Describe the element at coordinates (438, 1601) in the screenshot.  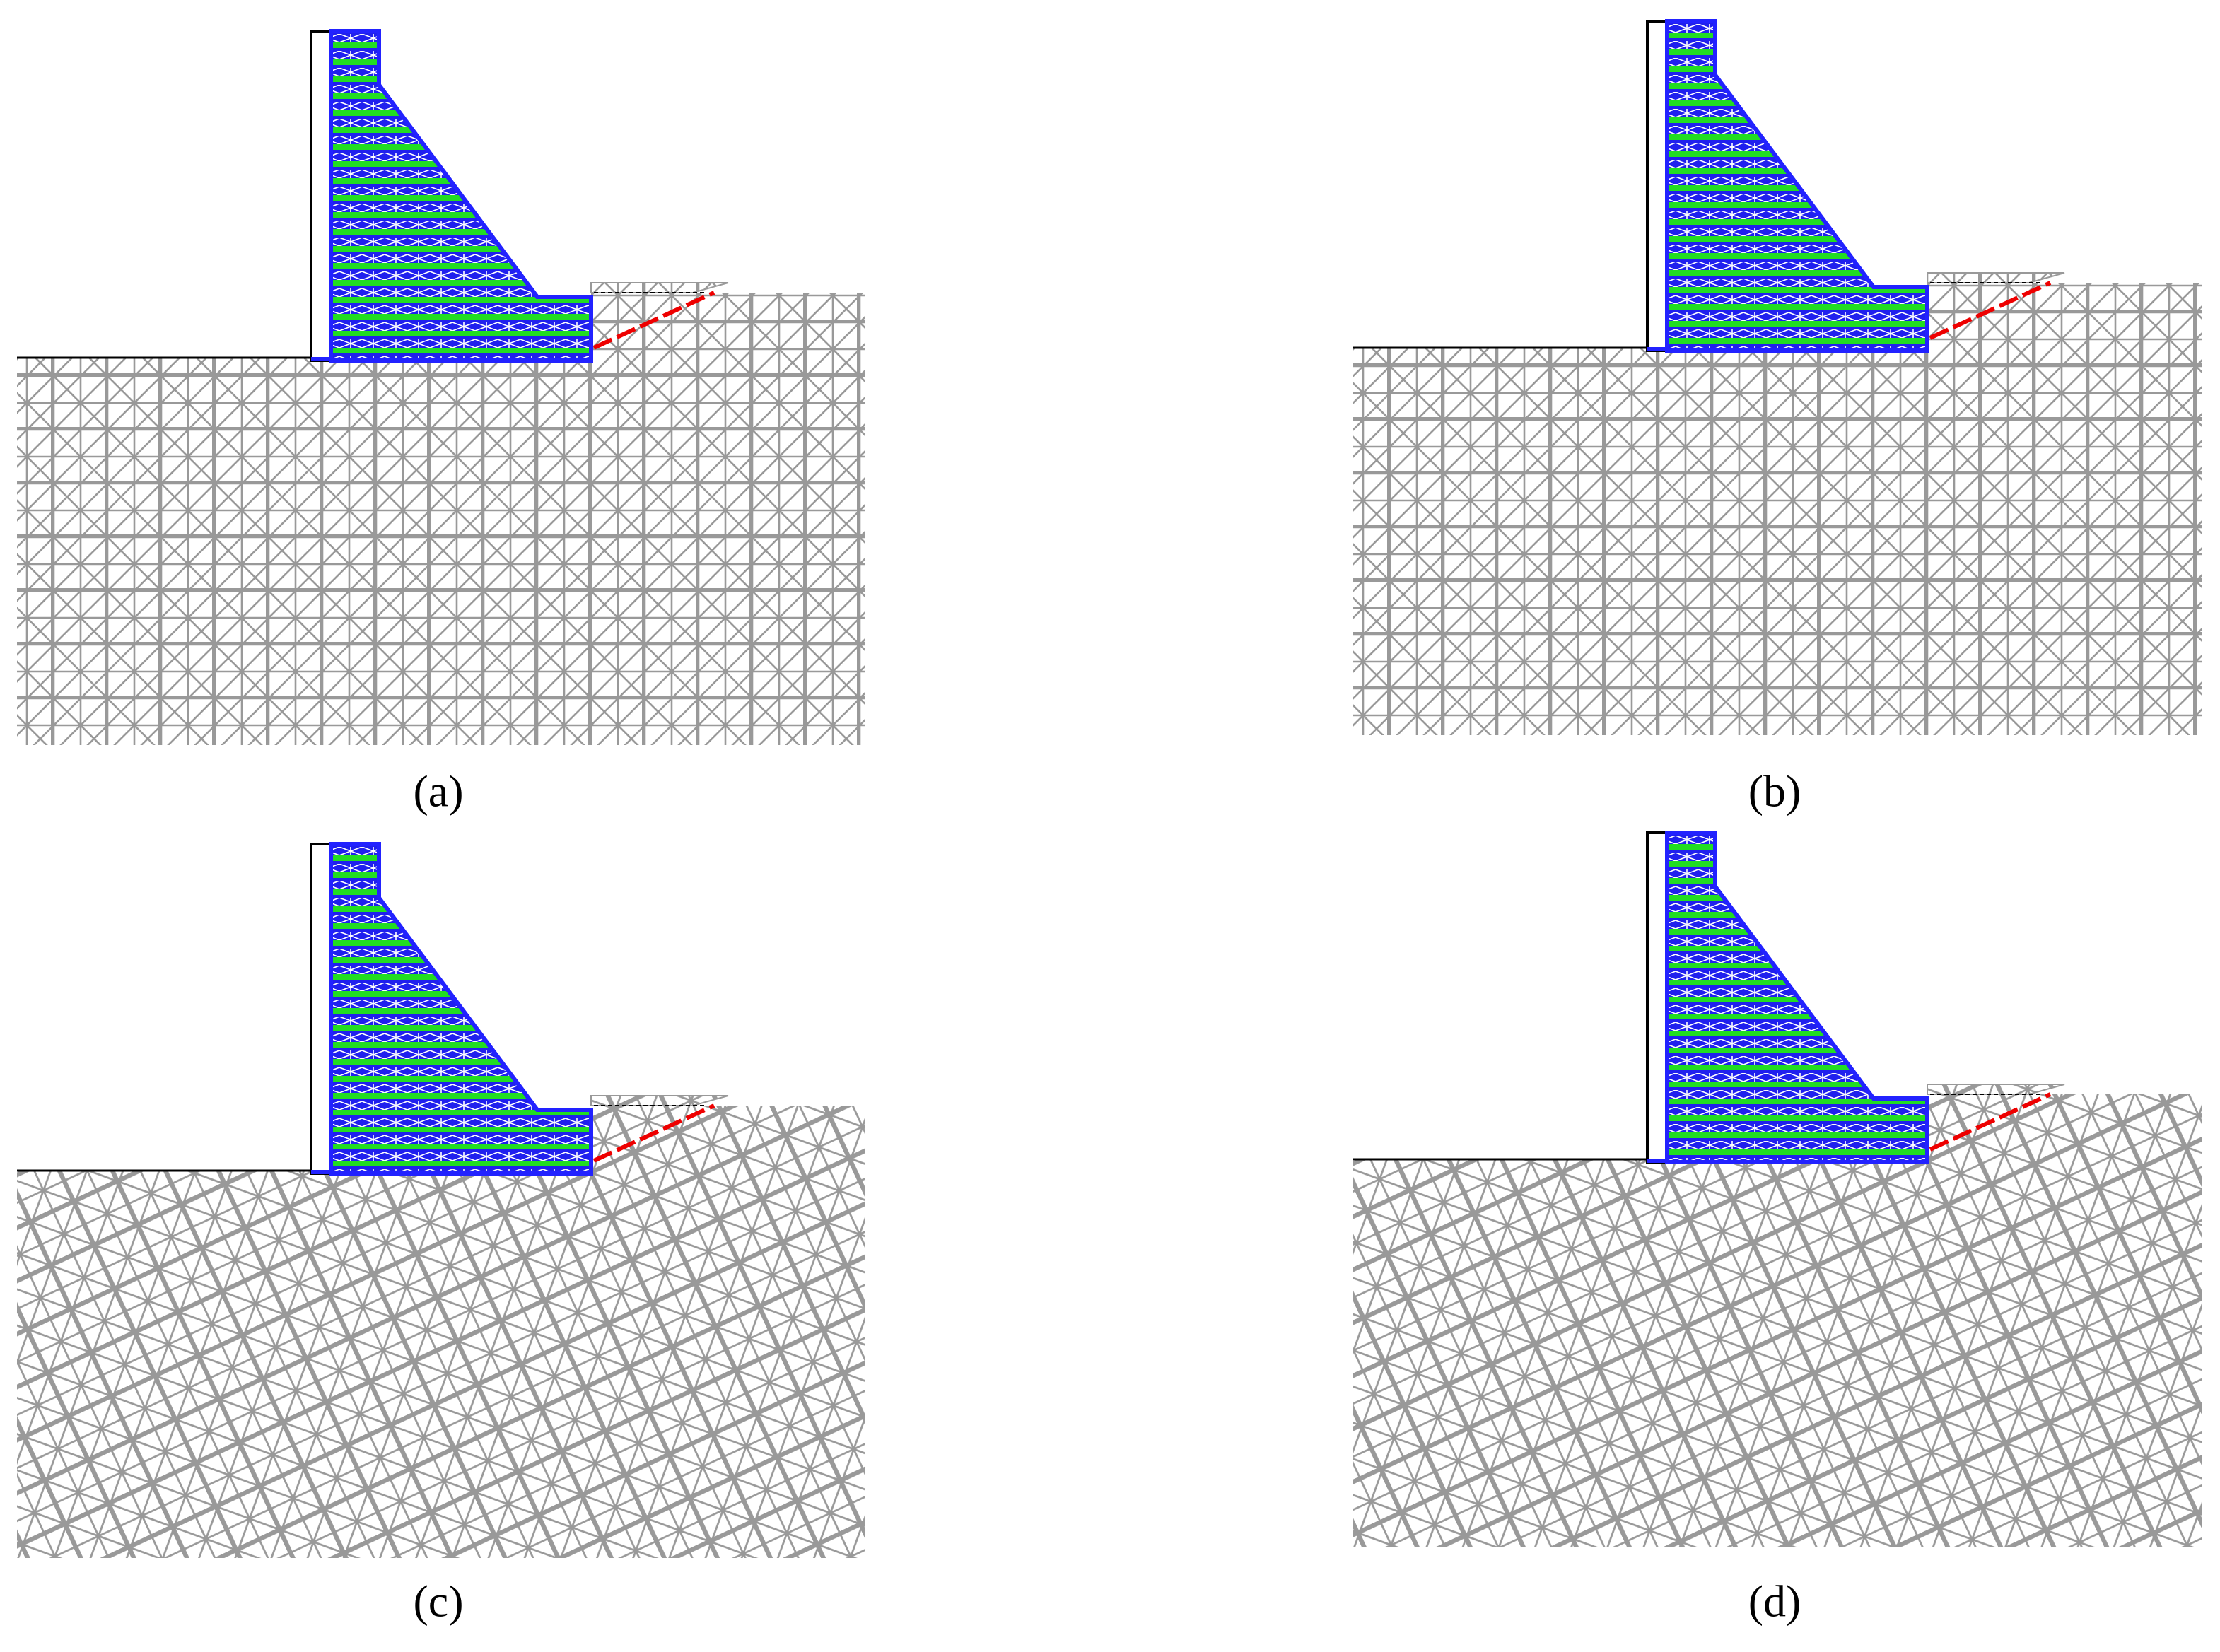
I see `panel-label: (c)` at that location.